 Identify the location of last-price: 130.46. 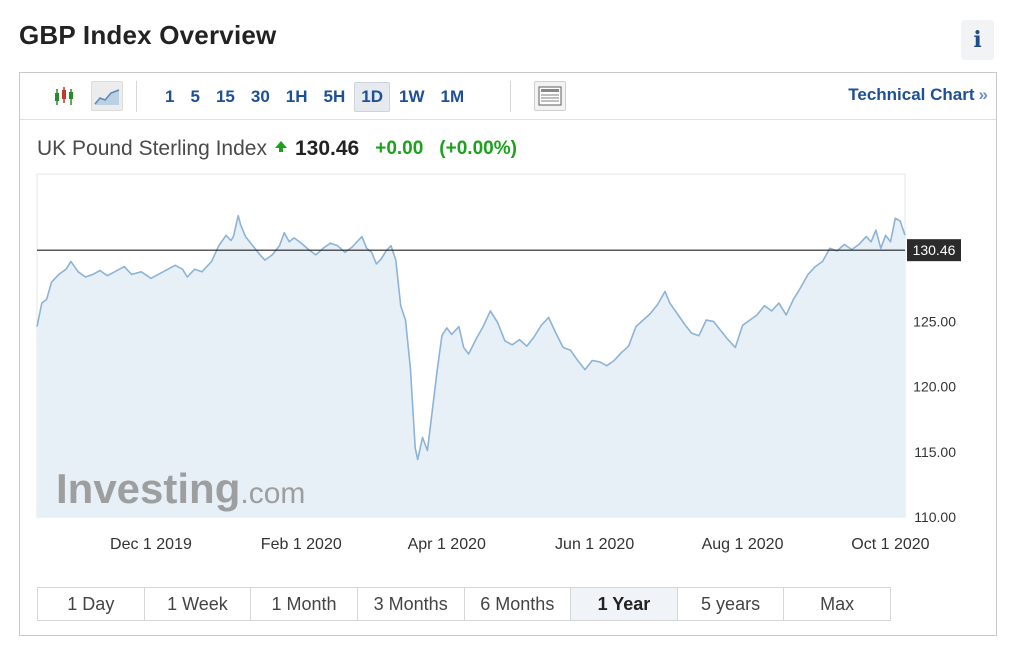
(327, 148).